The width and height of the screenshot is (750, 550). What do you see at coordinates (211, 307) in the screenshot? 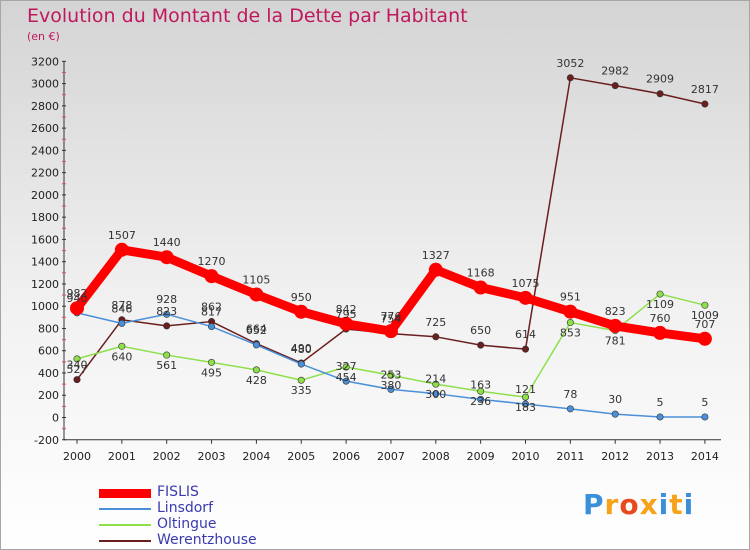
I see `data-label: 862` at bounding box center [211, 307].